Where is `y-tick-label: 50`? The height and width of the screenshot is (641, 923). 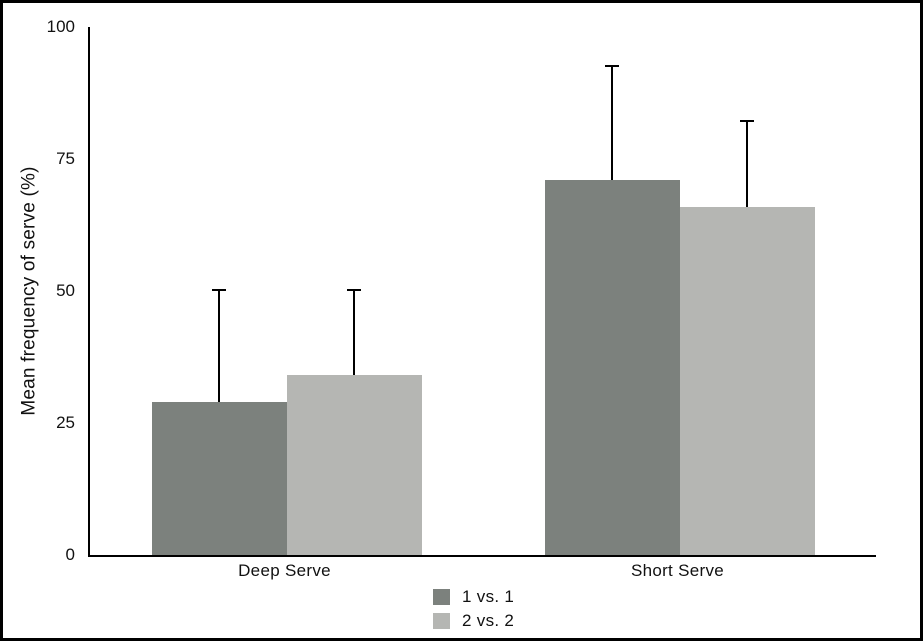
y-tick-label: 50 is located at coordinates (65, 290).